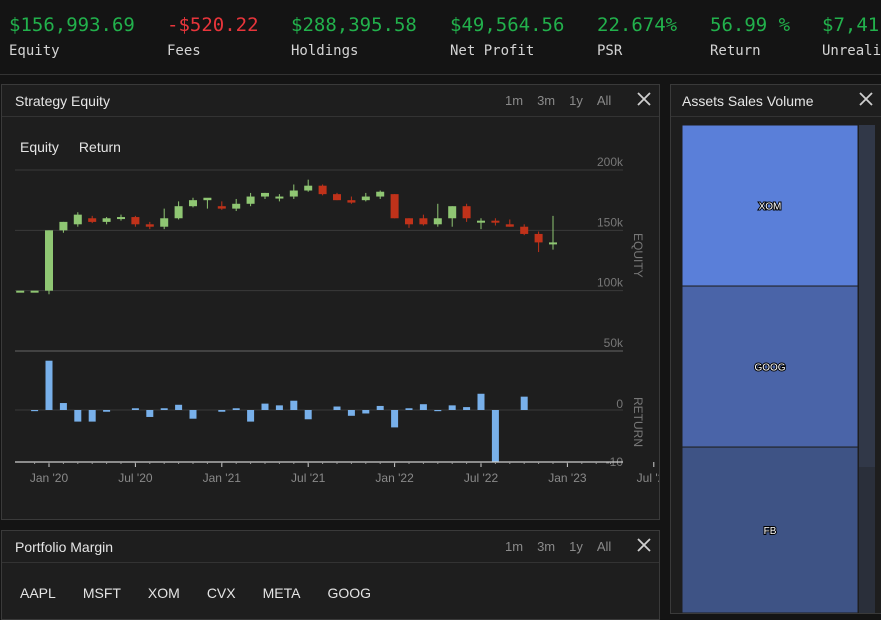 This screenshot has height=620, width=881. Describe the element at coordinates (750, 25) in the screenshot. I see `stat-value: 56.99 %` at that location.